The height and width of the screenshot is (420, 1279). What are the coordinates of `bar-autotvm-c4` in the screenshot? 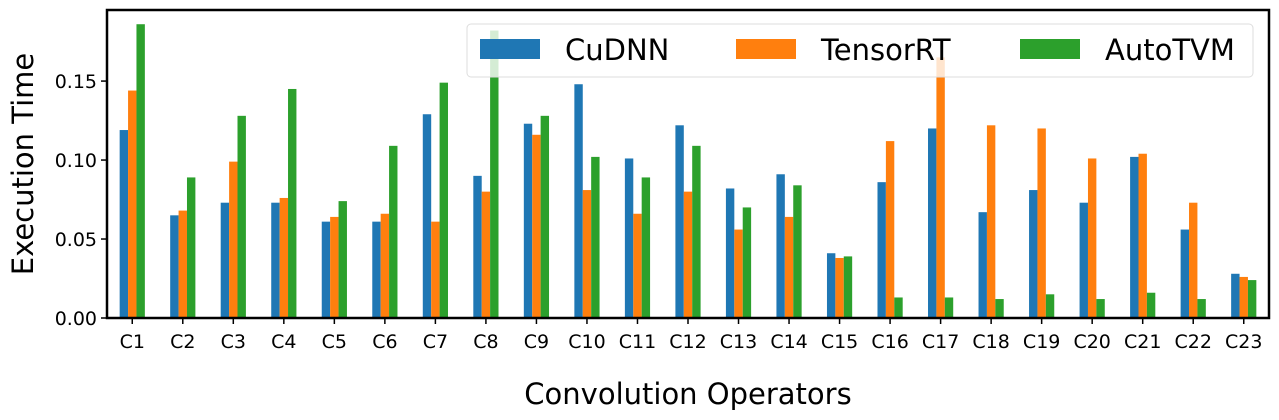 It's located at (292, 203).